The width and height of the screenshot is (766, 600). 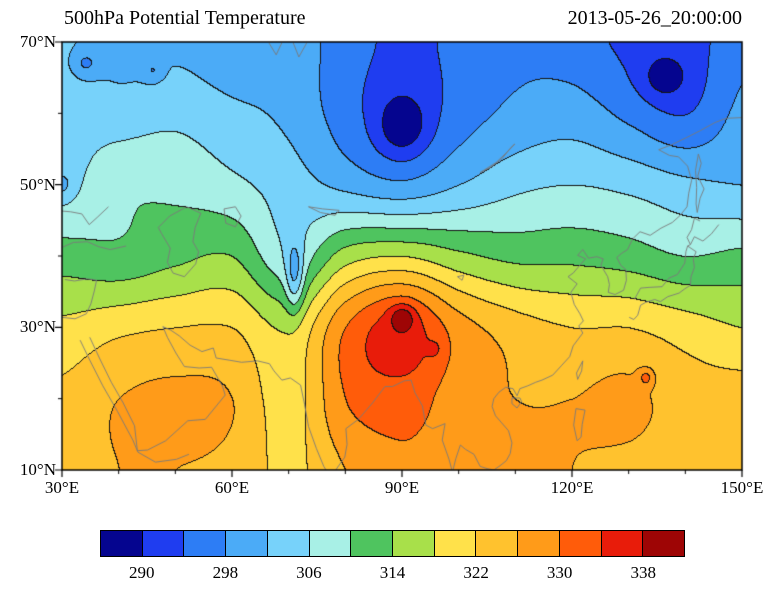 I want to click on colorbar-label: 330, so click(x=559, y=572).